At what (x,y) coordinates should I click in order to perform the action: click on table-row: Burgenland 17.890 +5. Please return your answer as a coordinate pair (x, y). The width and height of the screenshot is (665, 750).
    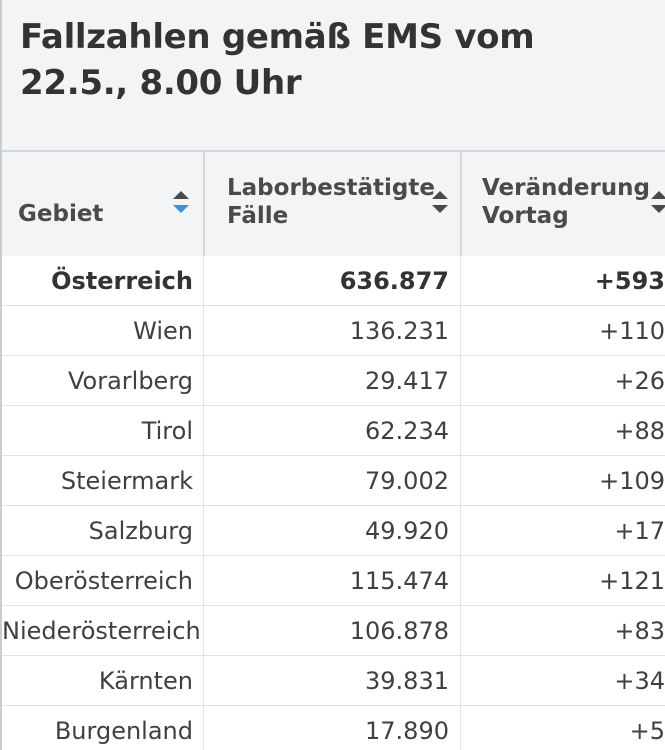
    Looking at the image, I should click on (333, 728).